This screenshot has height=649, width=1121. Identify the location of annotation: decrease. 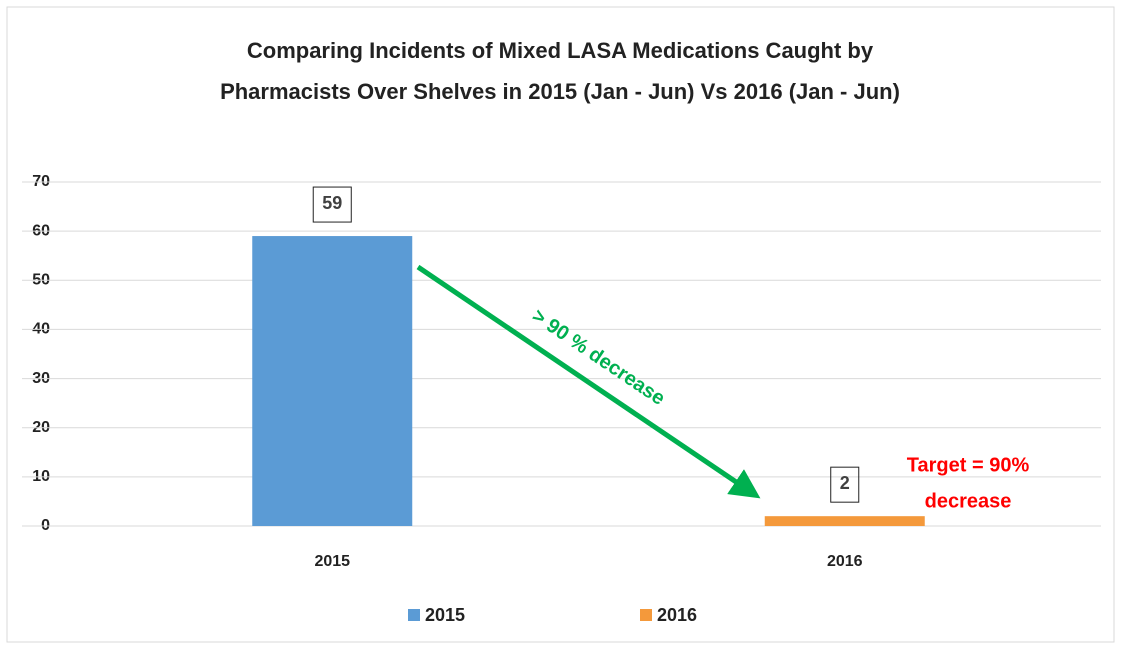
(968, 501).